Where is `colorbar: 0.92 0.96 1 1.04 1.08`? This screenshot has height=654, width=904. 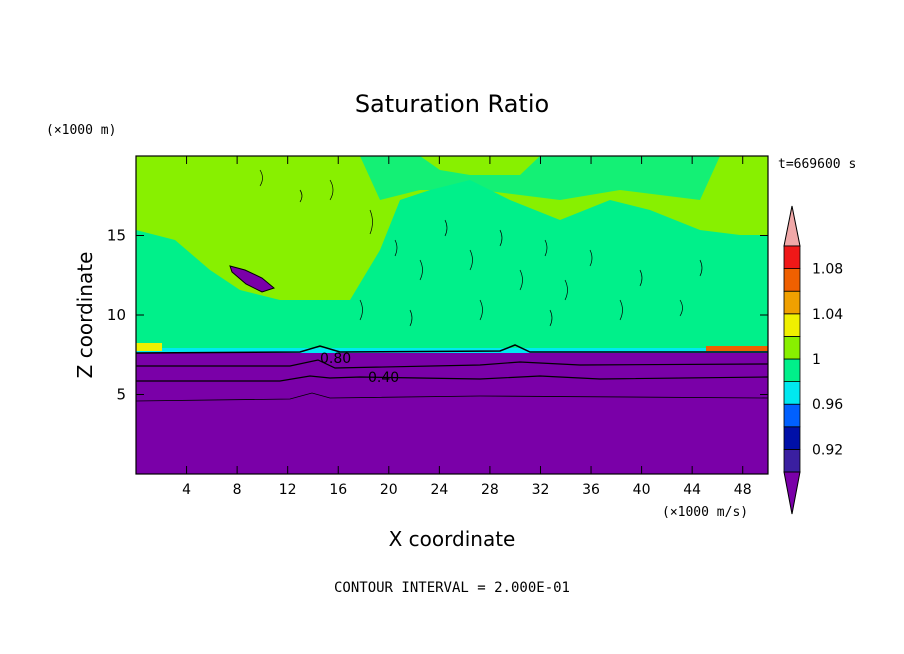
colorbar: 0.92 0.96 1 1.04 1.08 is located at coordinates (813, 360).